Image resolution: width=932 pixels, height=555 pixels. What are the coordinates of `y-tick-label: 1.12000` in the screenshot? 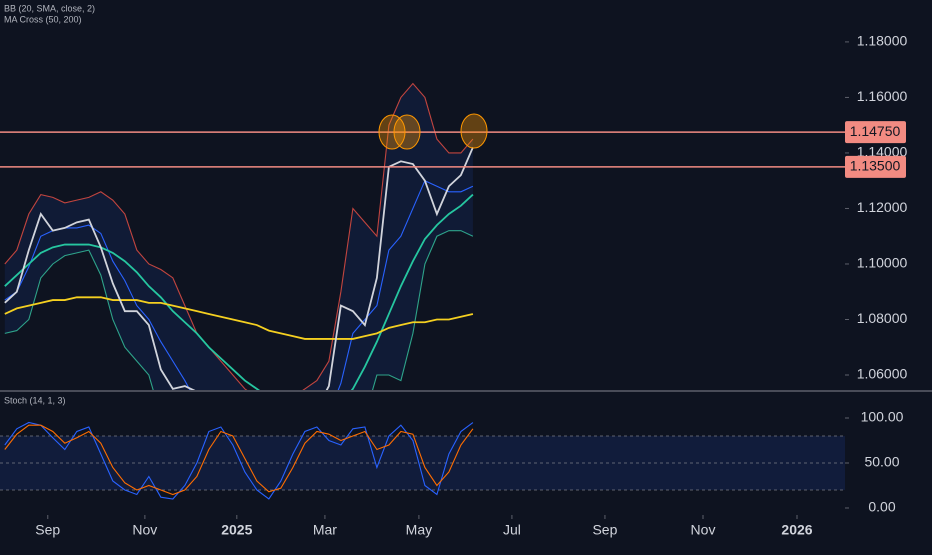 It's located at (882, 207).